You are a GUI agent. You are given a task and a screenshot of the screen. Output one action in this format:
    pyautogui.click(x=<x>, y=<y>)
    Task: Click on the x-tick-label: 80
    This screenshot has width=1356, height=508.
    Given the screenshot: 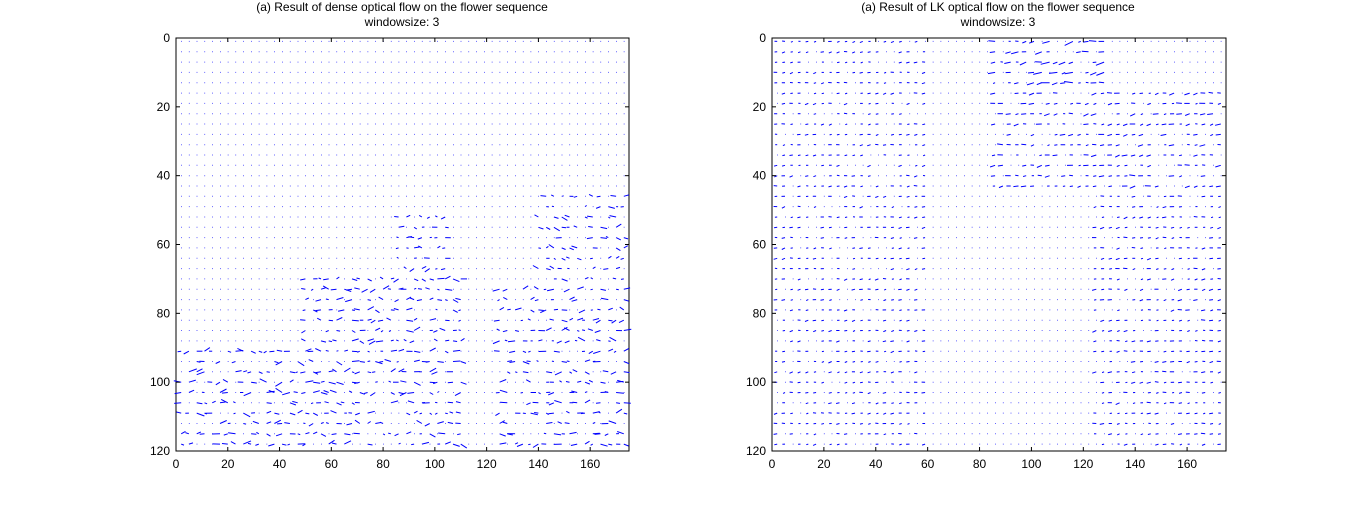 What is the action you would take?
    pyautogui.click(x=383, y=464)
    